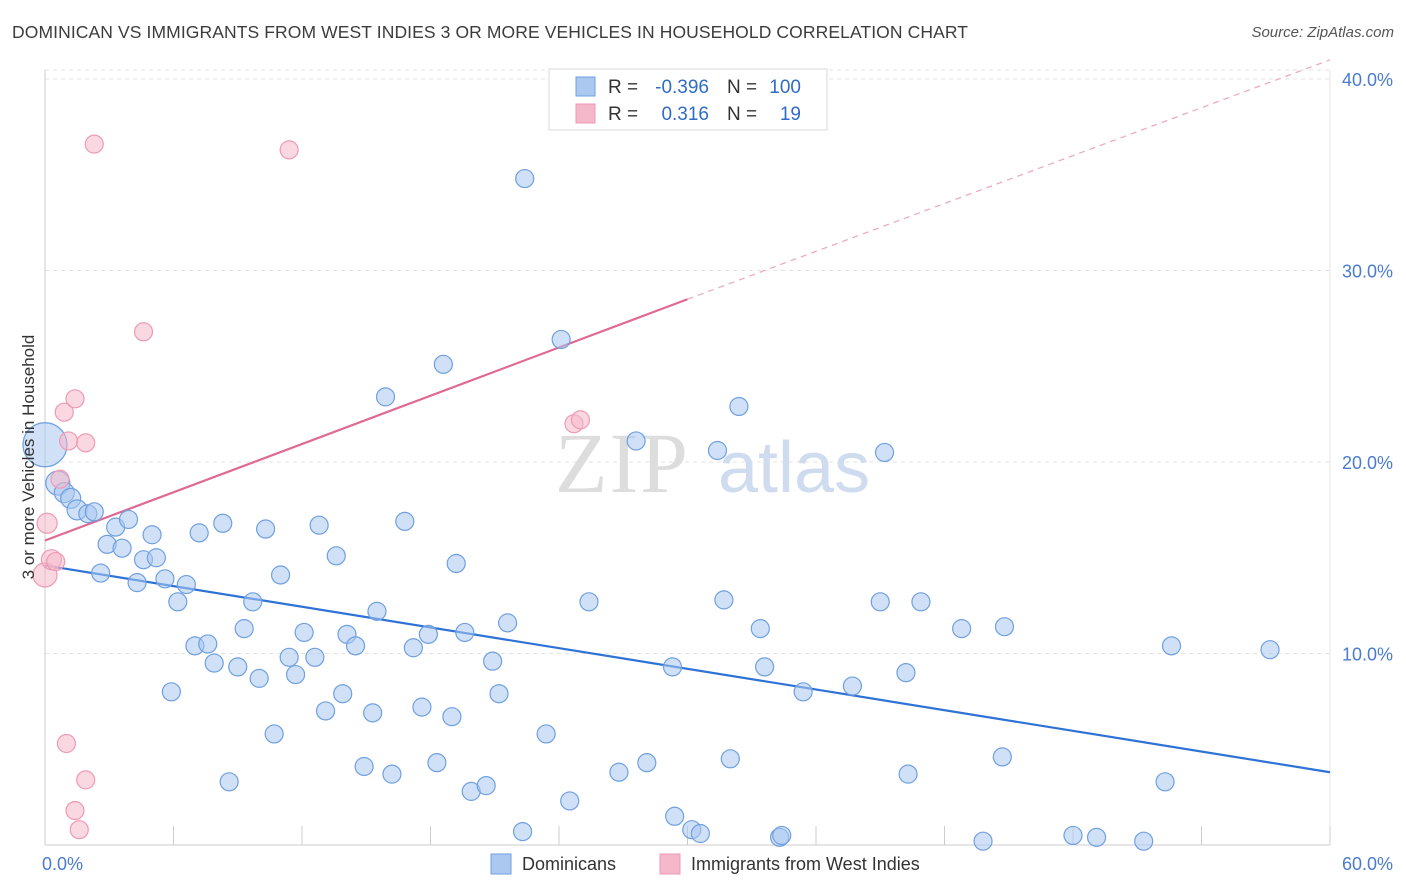 This screenshot has width=1406, height=892. What do you see at coordinates (794, 468) in the screenshot?
I see `watermark-atlas: atlas` at bounding box center [794, 468].